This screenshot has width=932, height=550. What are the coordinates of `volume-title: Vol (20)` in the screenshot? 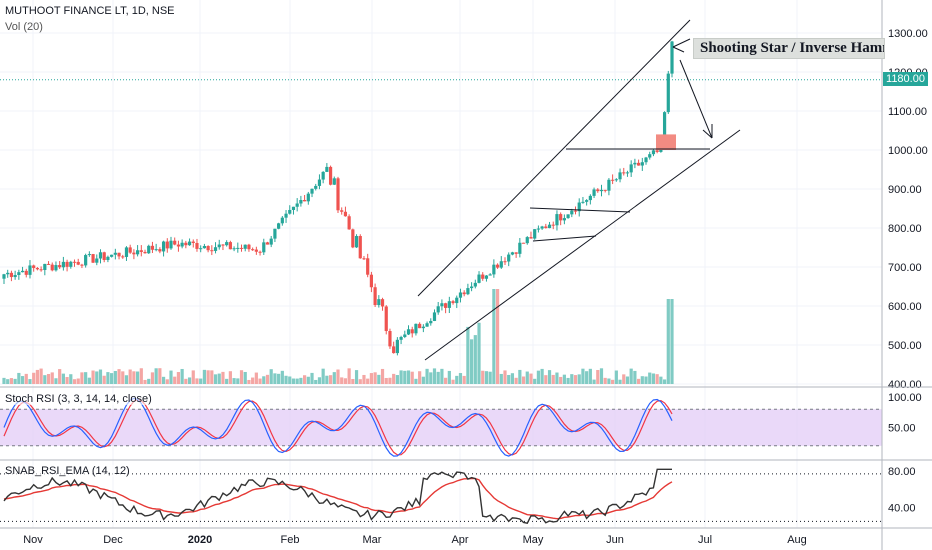 It's located at (24, 27).